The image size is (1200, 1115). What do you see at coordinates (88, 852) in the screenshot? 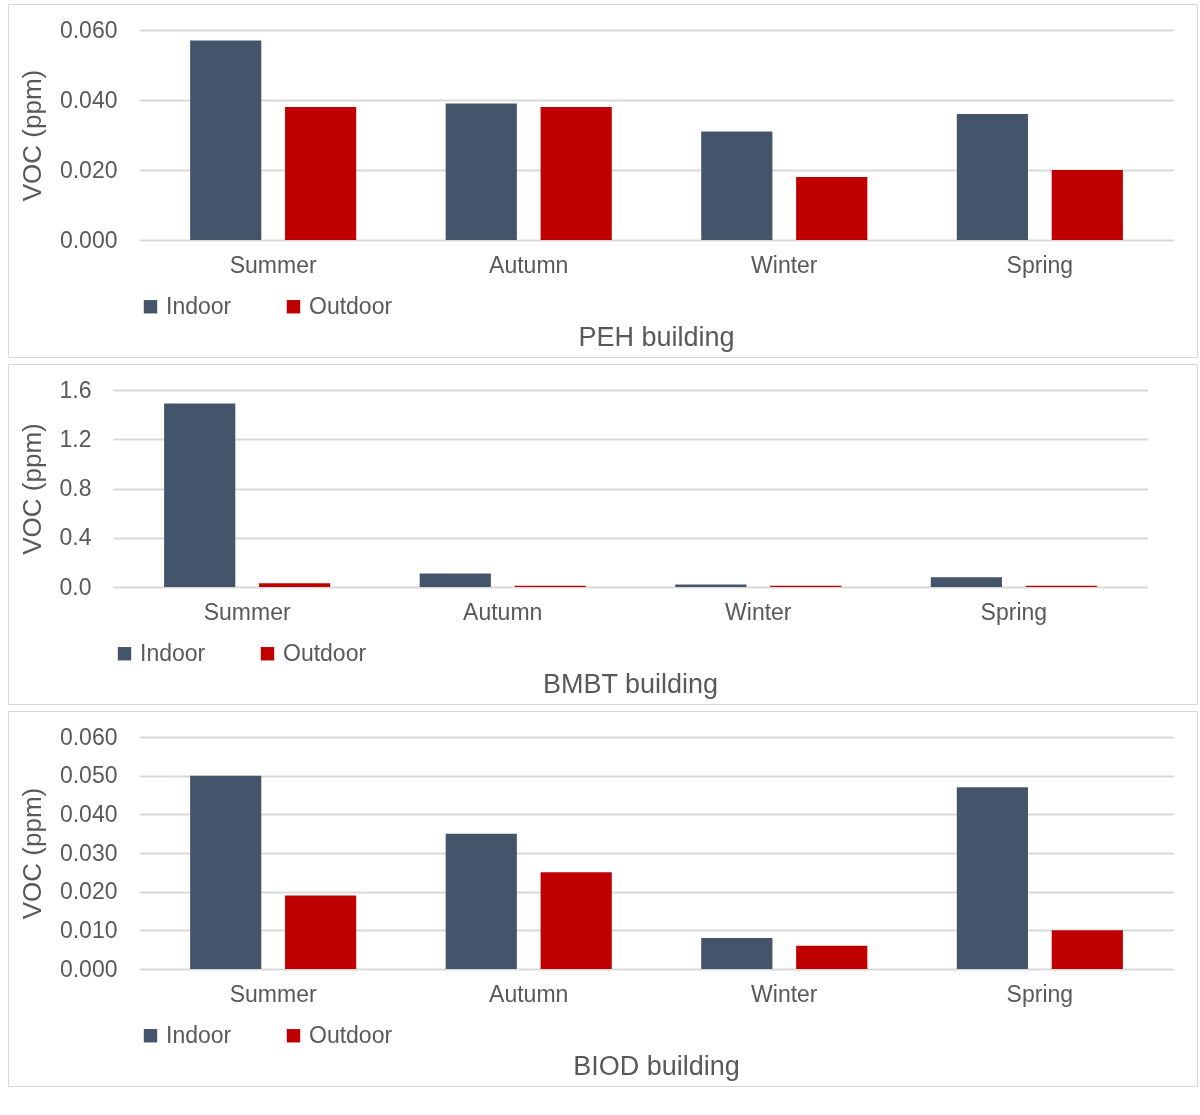
I see `y-tick-label: 0.030` at bounding box center [88, 852].